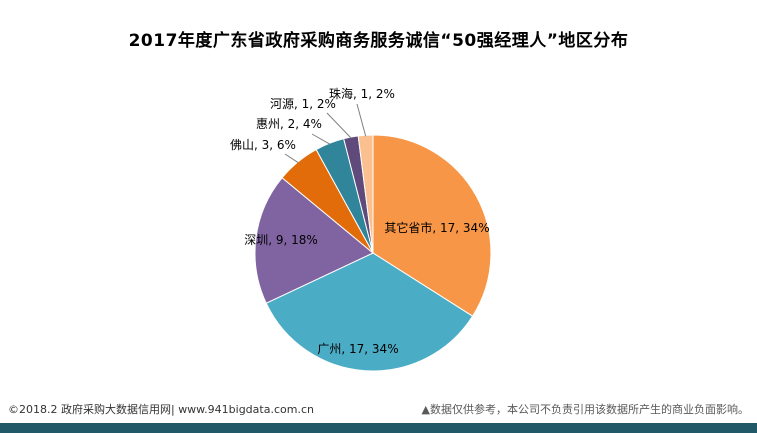  I want to click on bottom-accent-bar, so click(378, 428).